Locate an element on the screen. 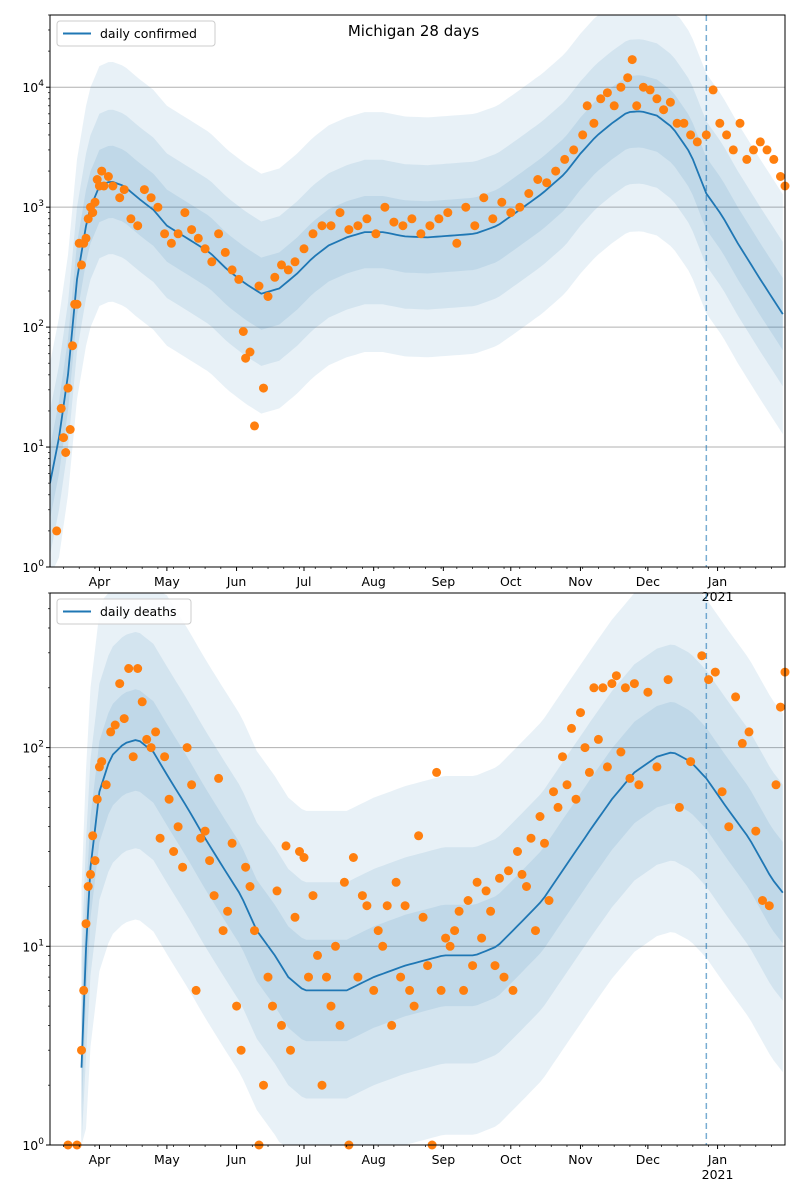 The image size is (800, 1200). x-tick-label: Sep is located at coordinates (444, 1159).